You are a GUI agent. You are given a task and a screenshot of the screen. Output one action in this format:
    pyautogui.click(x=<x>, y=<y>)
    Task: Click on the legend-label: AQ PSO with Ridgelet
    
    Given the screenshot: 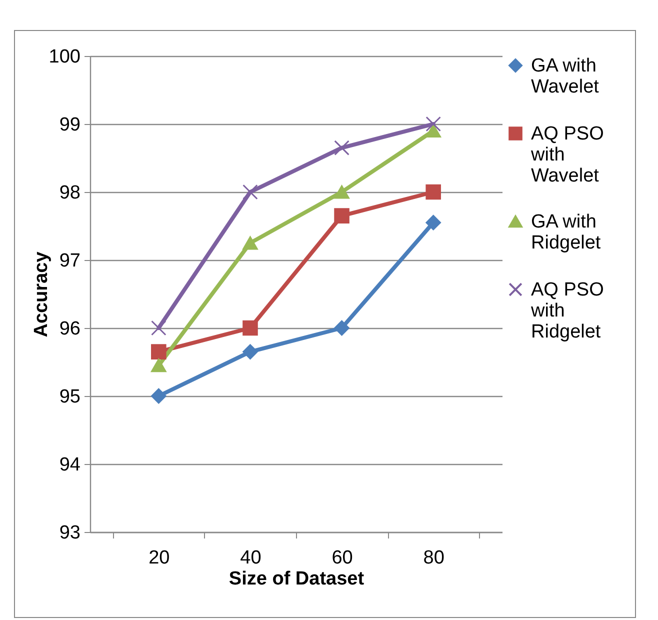 What is the action you would take?
    pyautogui.click(x=567, y=311)
    